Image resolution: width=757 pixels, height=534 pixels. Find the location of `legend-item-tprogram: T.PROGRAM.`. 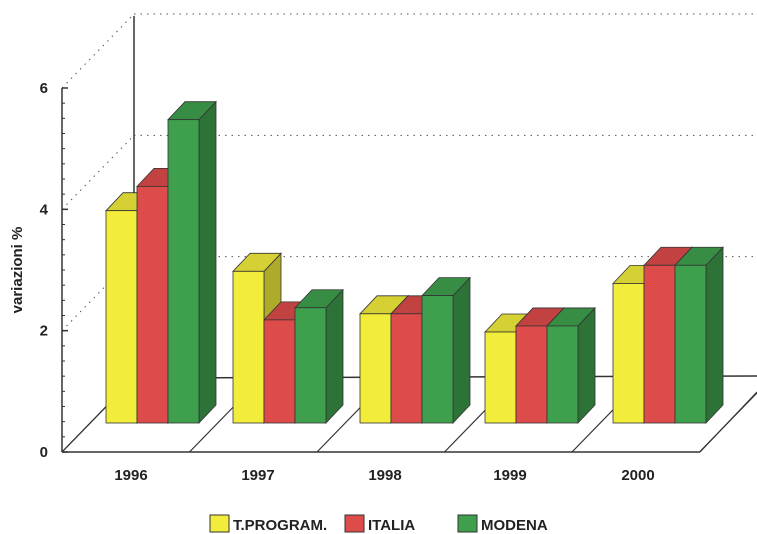

legend-item-tprogram: T.PROGRAM. is located at coordinates (268, 524).